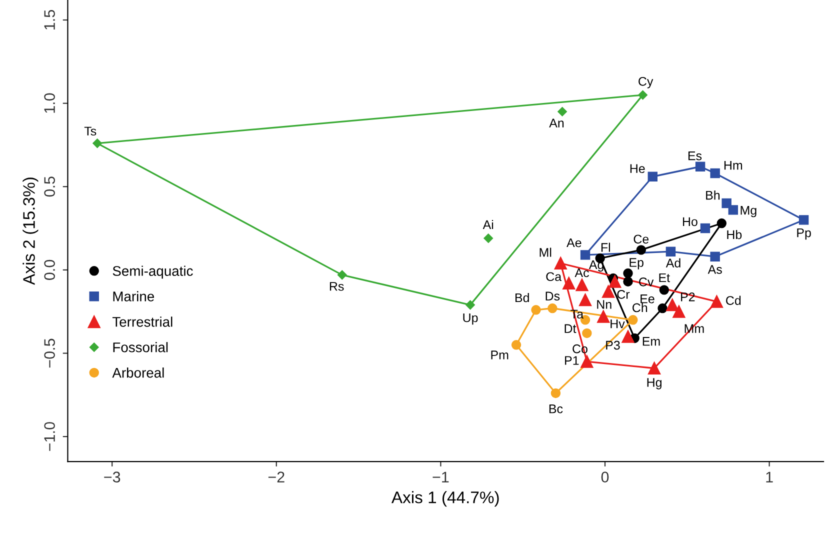 This screenshot has width=826, height=543. I want to click on annotation: Ee, so click(647, 299).